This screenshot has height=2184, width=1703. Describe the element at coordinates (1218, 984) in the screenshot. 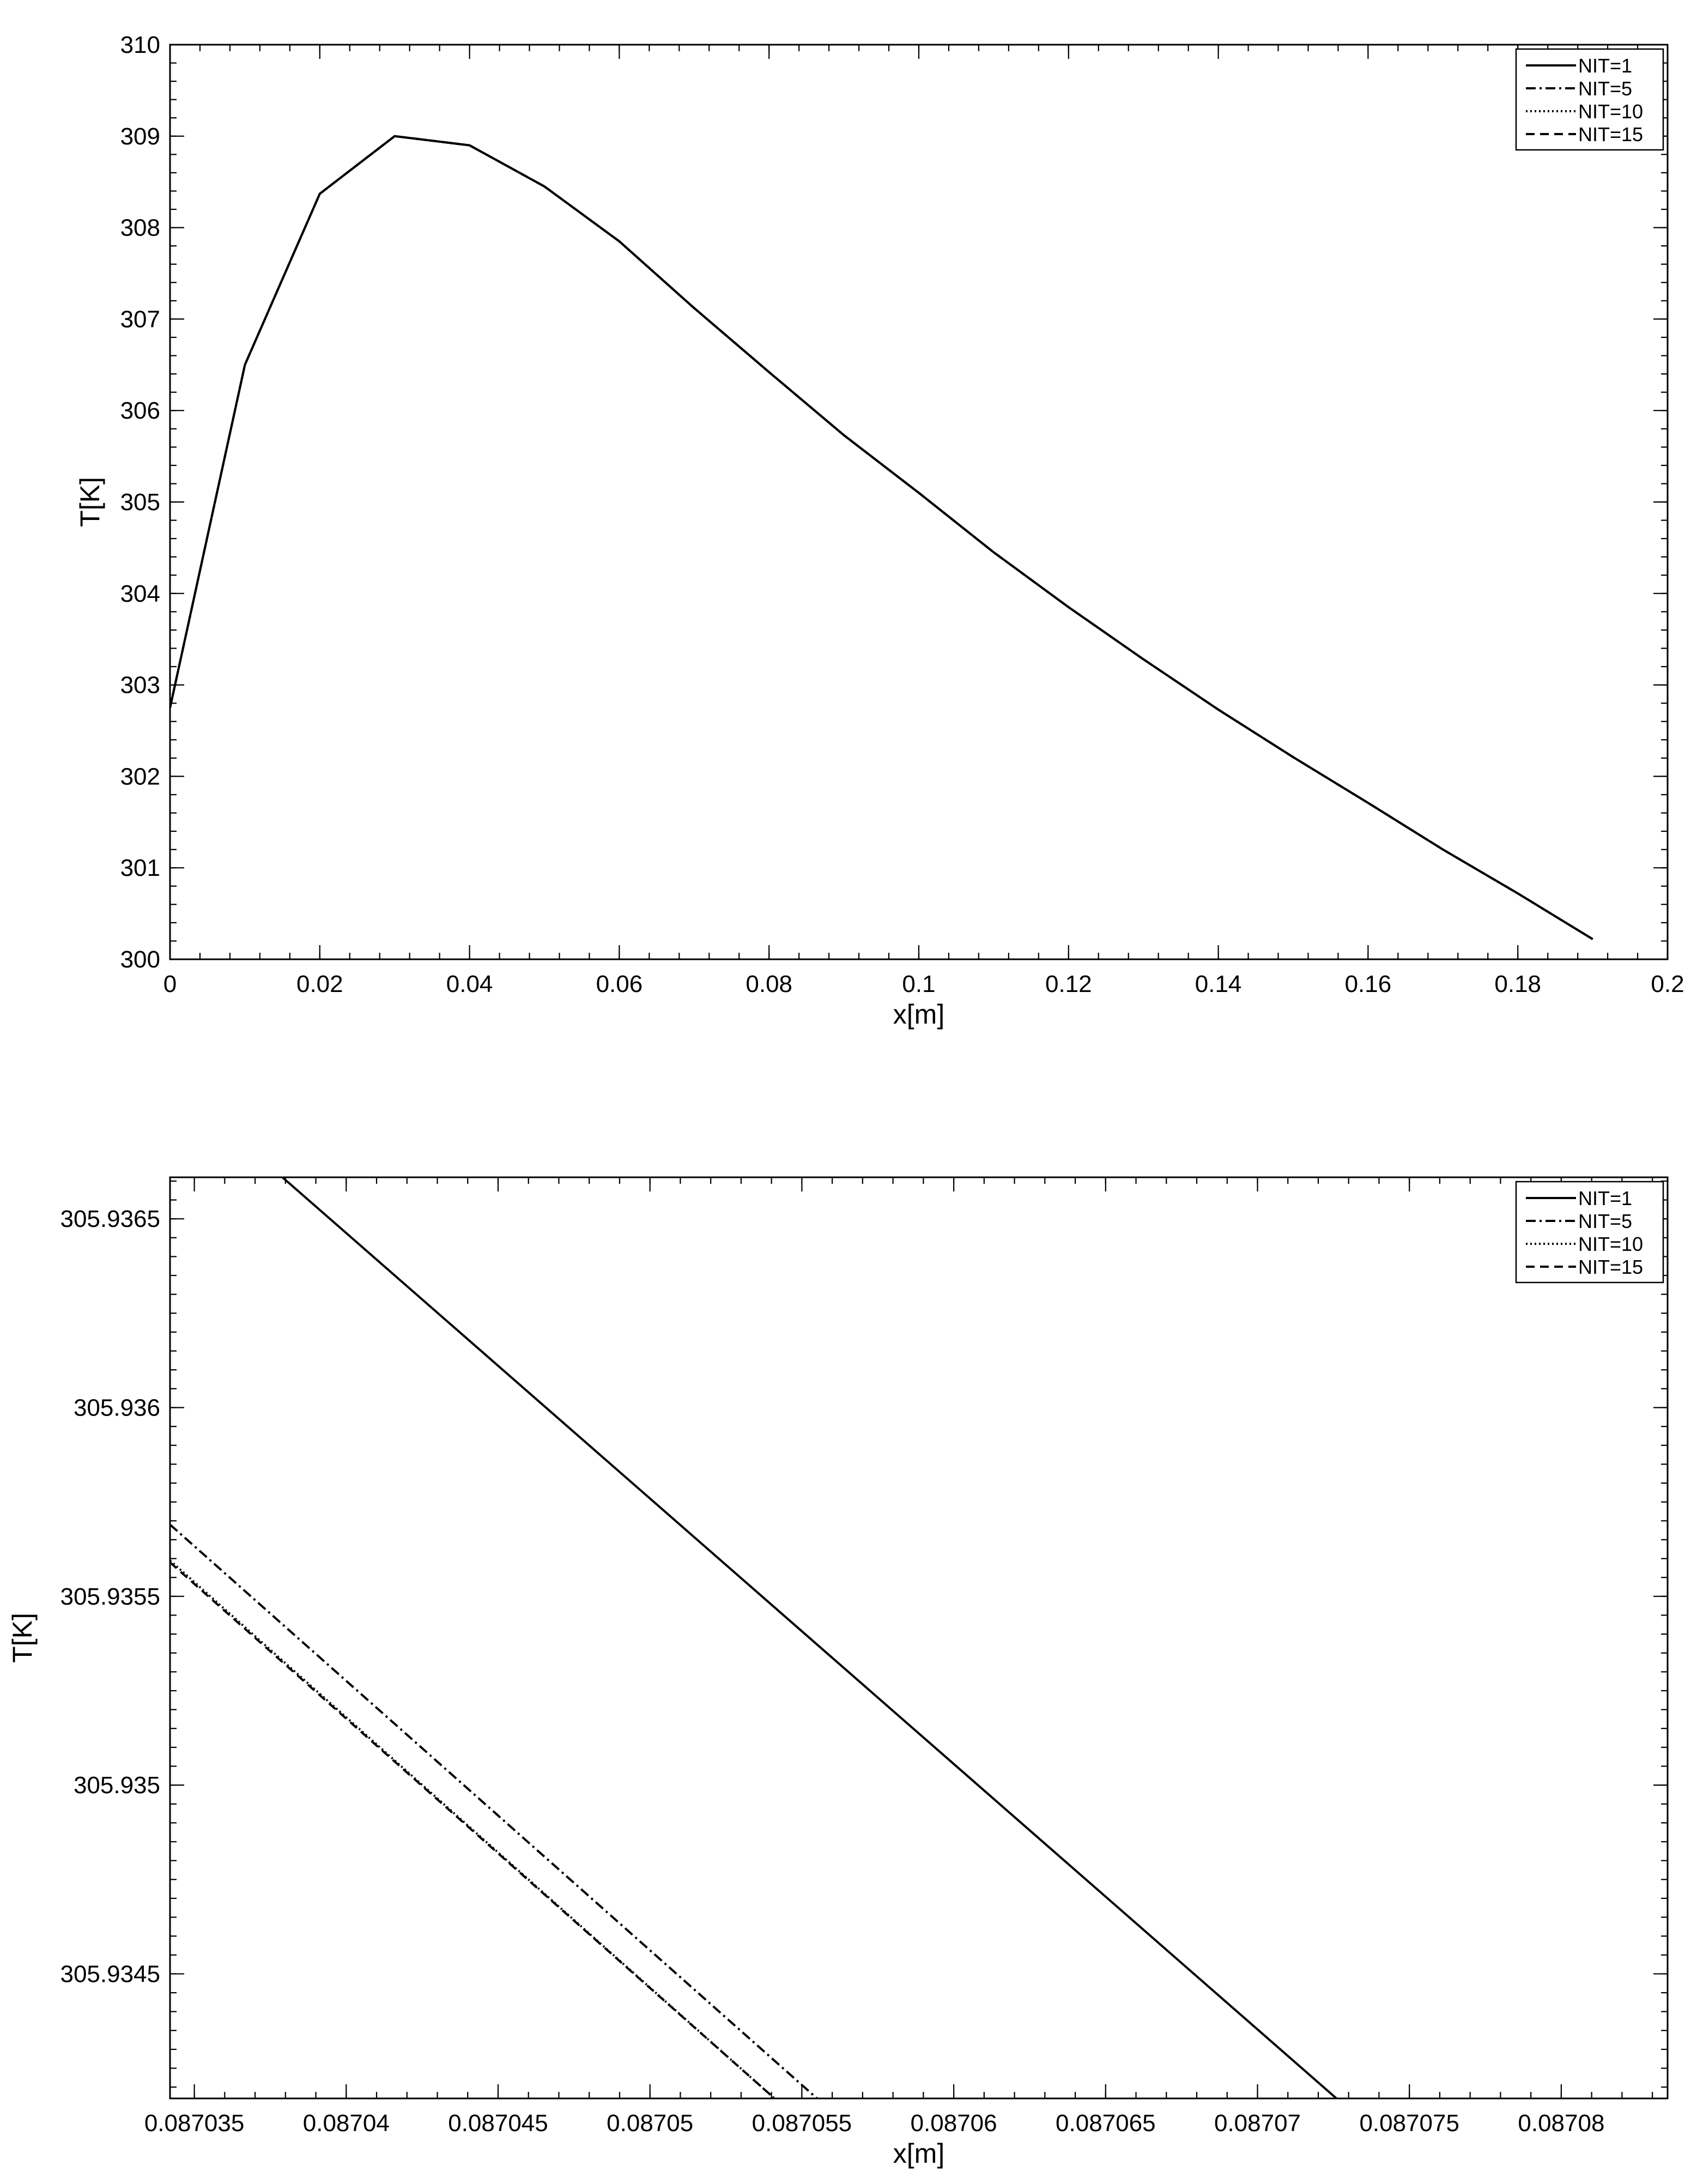

I see `x-tick-label: 0.14` at that location.